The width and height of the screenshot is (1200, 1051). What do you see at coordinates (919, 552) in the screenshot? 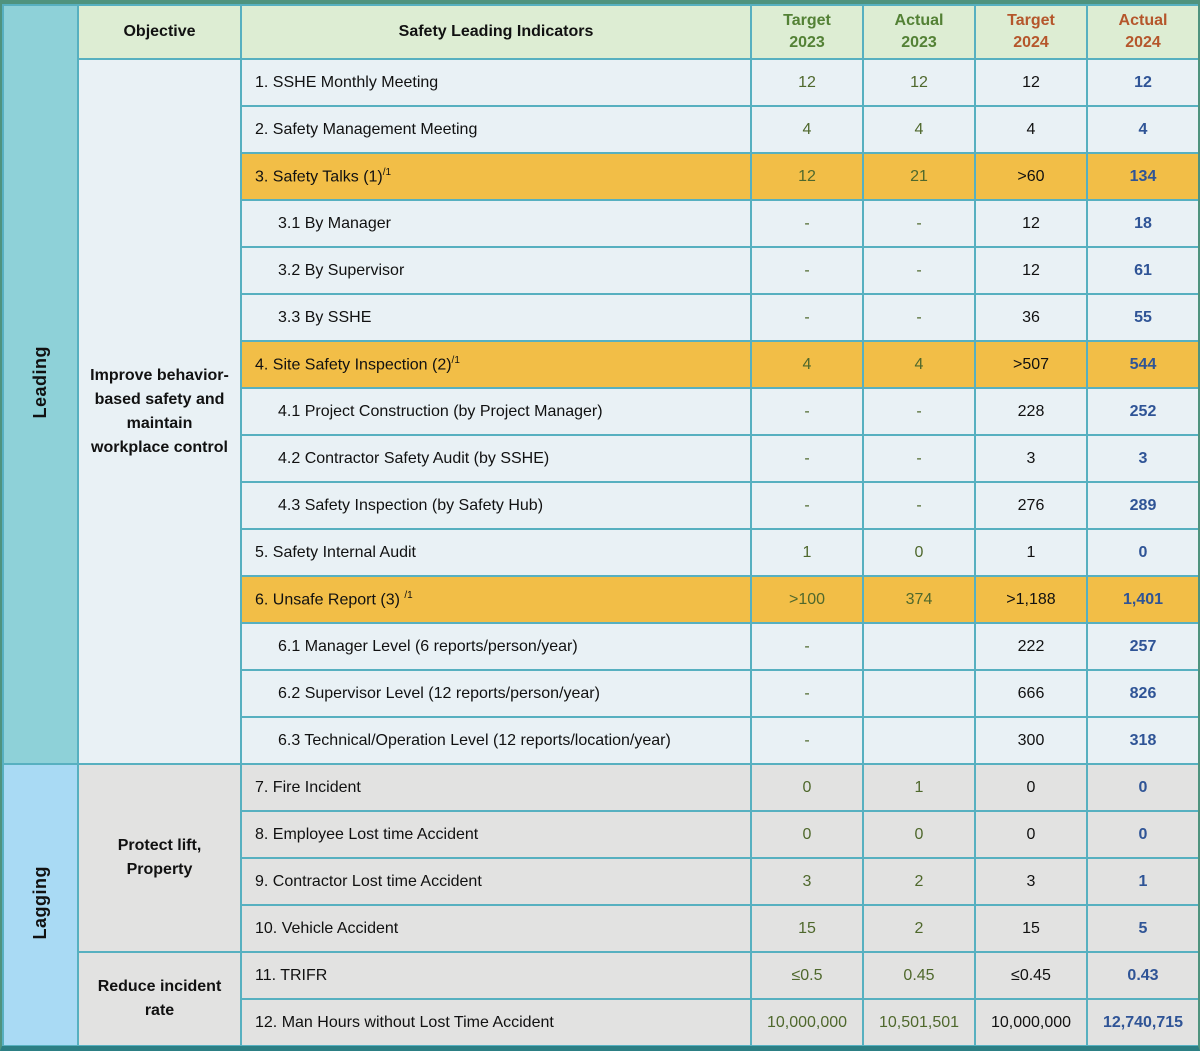
I see `value-actual-2023: 0` at bounding box center [919, 552].